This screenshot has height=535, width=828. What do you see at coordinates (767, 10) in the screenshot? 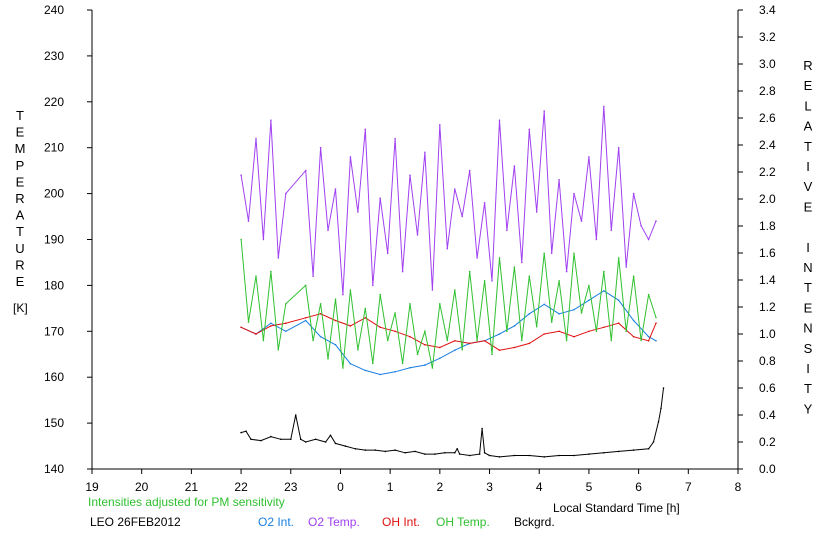
I see `right-tick-label: 3.4` at bounding box center [767, 10].